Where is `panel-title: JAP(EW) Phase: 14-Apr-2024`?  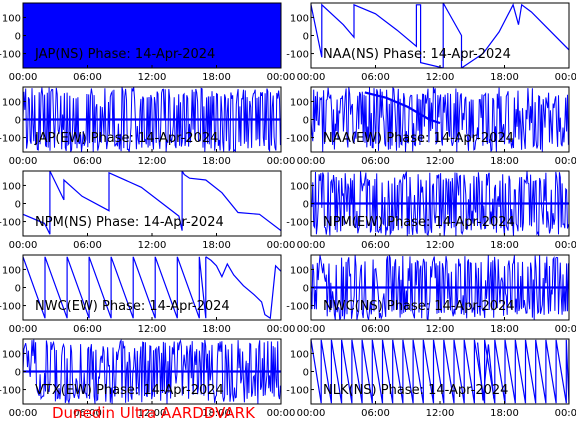
panel-title: JAP(EW) Phase: 14-Apr-2024 is located at coordinates (126, 138).